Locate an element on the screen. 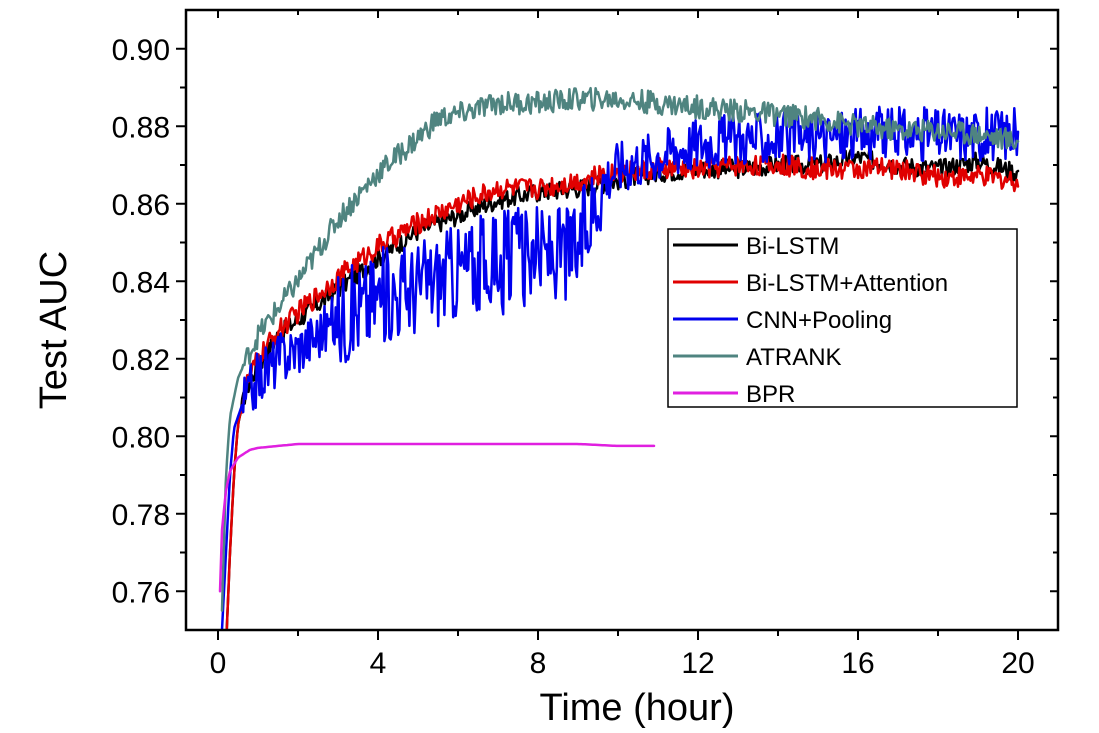  x-tick-label: 8 is located at coordinates (538, 663).